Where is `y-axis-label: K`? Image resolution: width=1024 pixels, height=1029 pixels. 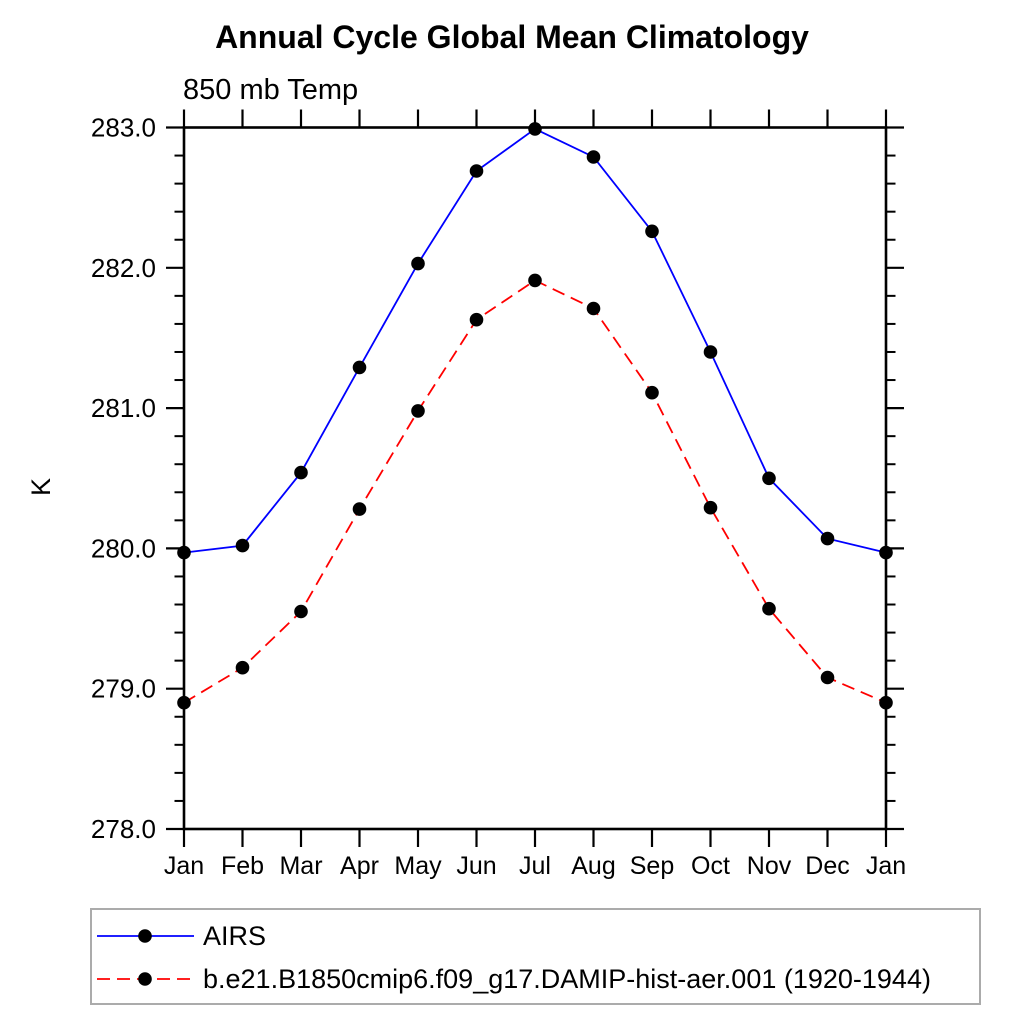 y-axis-label: K is located at coordinates (41, 487).